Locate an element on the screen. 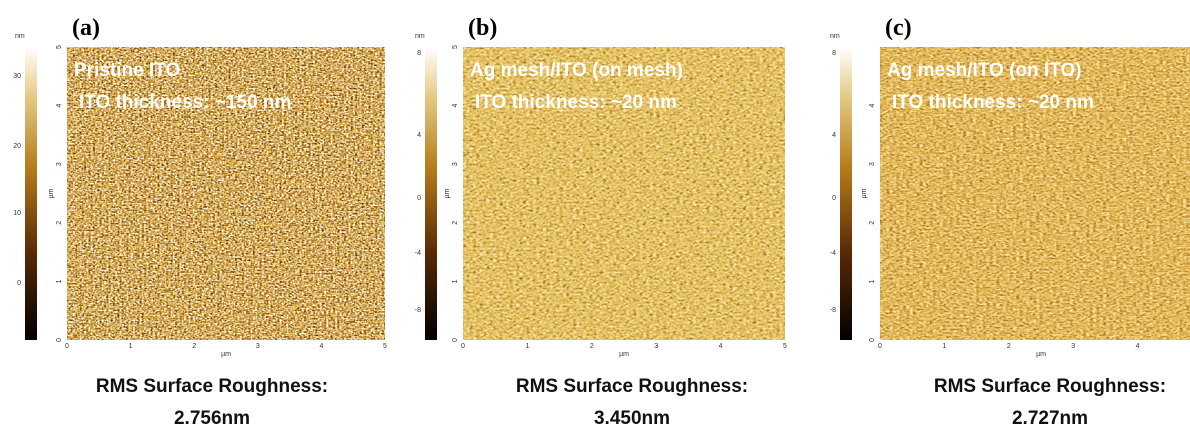 This screenshot has width=1190, height=432. colorbar-tick: 10 is located at coordinates (17, 213).